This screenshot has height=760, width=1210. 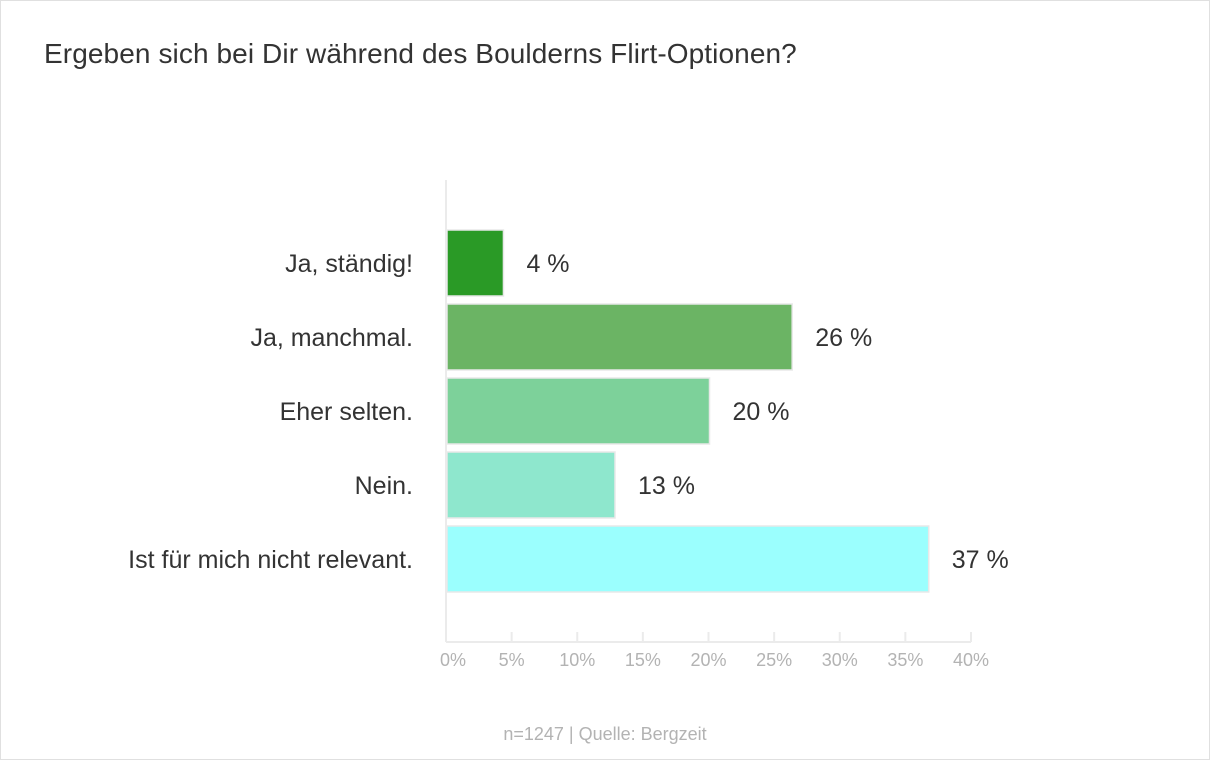 What do you see at coordinates (971, 660) in the screenshot?
I see `x-tick-label: 40%` at bounding box center [971, 660].